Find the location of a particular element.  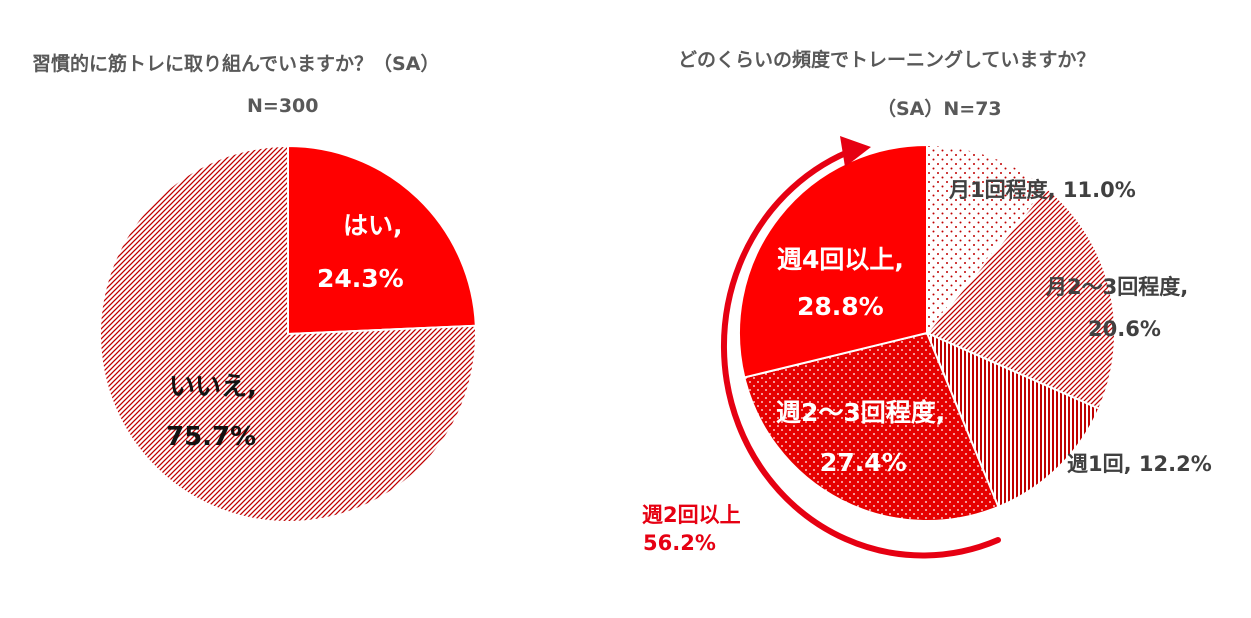

slice-value-yes: 24.3% is located at coordinates (360, 278).